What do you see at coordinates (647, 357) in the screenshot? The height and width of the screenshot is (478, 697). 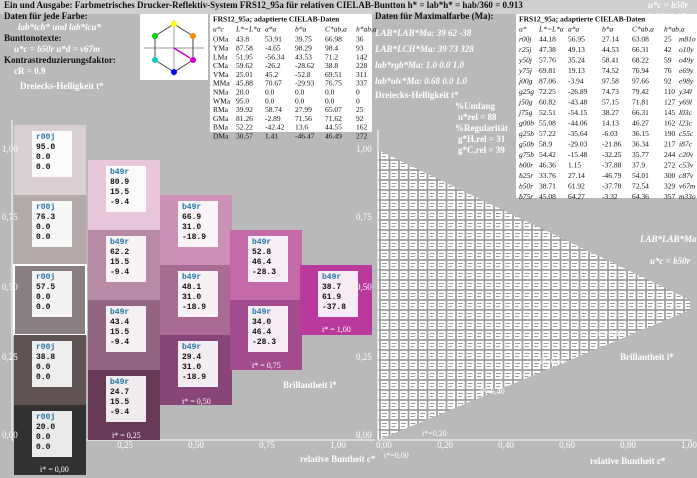 I see `brillance-label: Brillantheit i*` at bounding box center [647, 357].